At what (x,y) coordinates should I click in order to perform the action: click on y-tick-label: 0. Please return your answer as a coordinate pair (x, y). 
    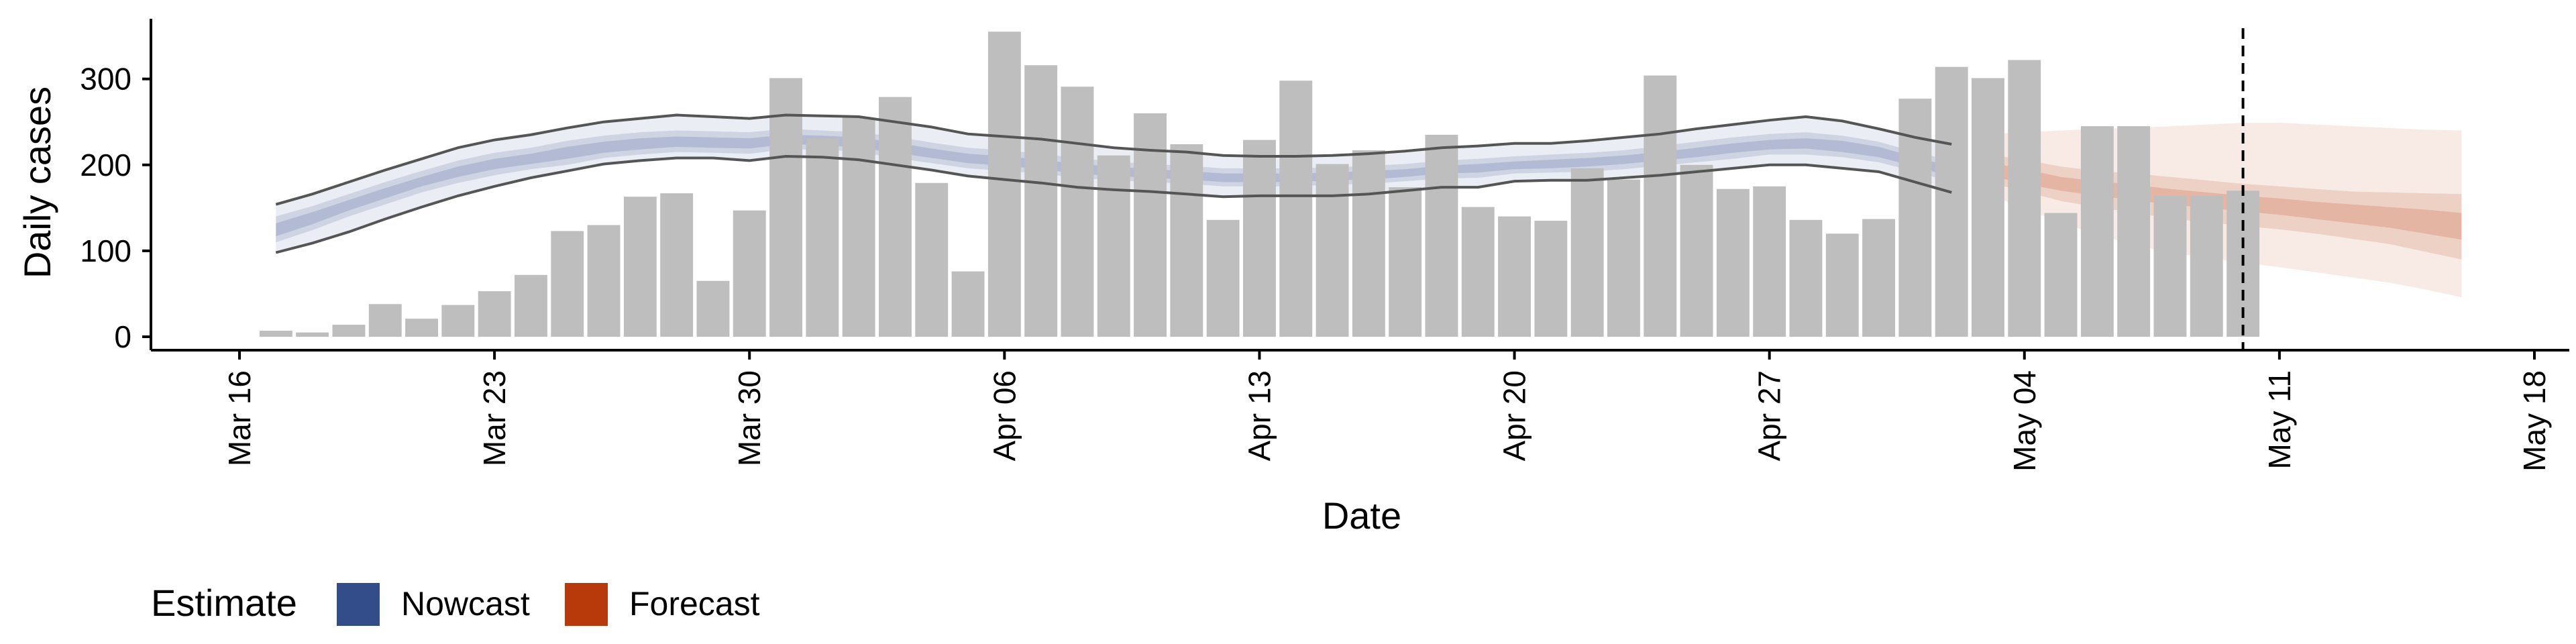
    Looking at the image, I should click on (122, 336).